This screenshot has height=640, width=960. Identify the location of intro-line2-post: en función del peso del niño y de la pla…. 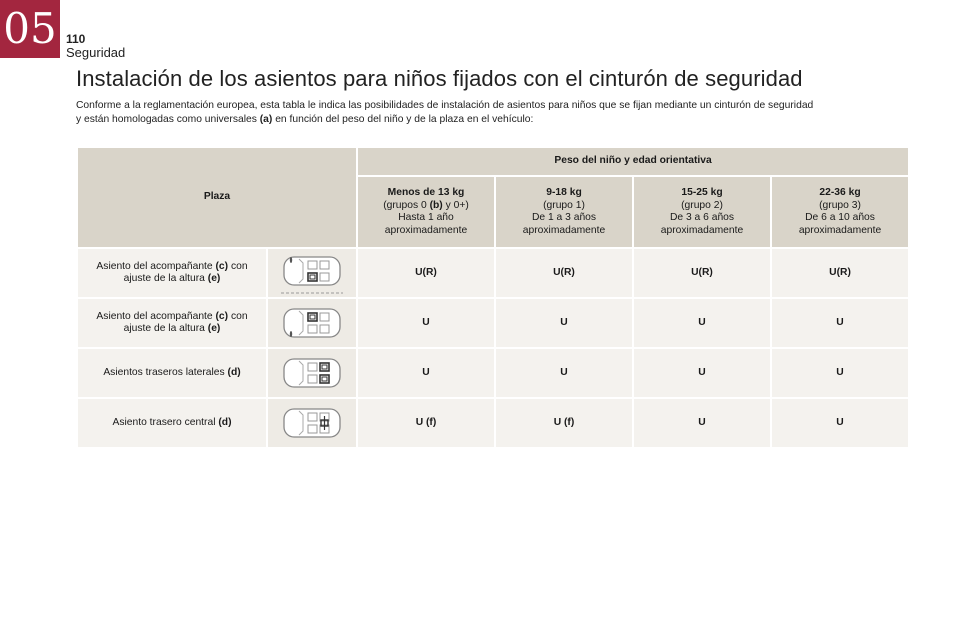
(403, 119).